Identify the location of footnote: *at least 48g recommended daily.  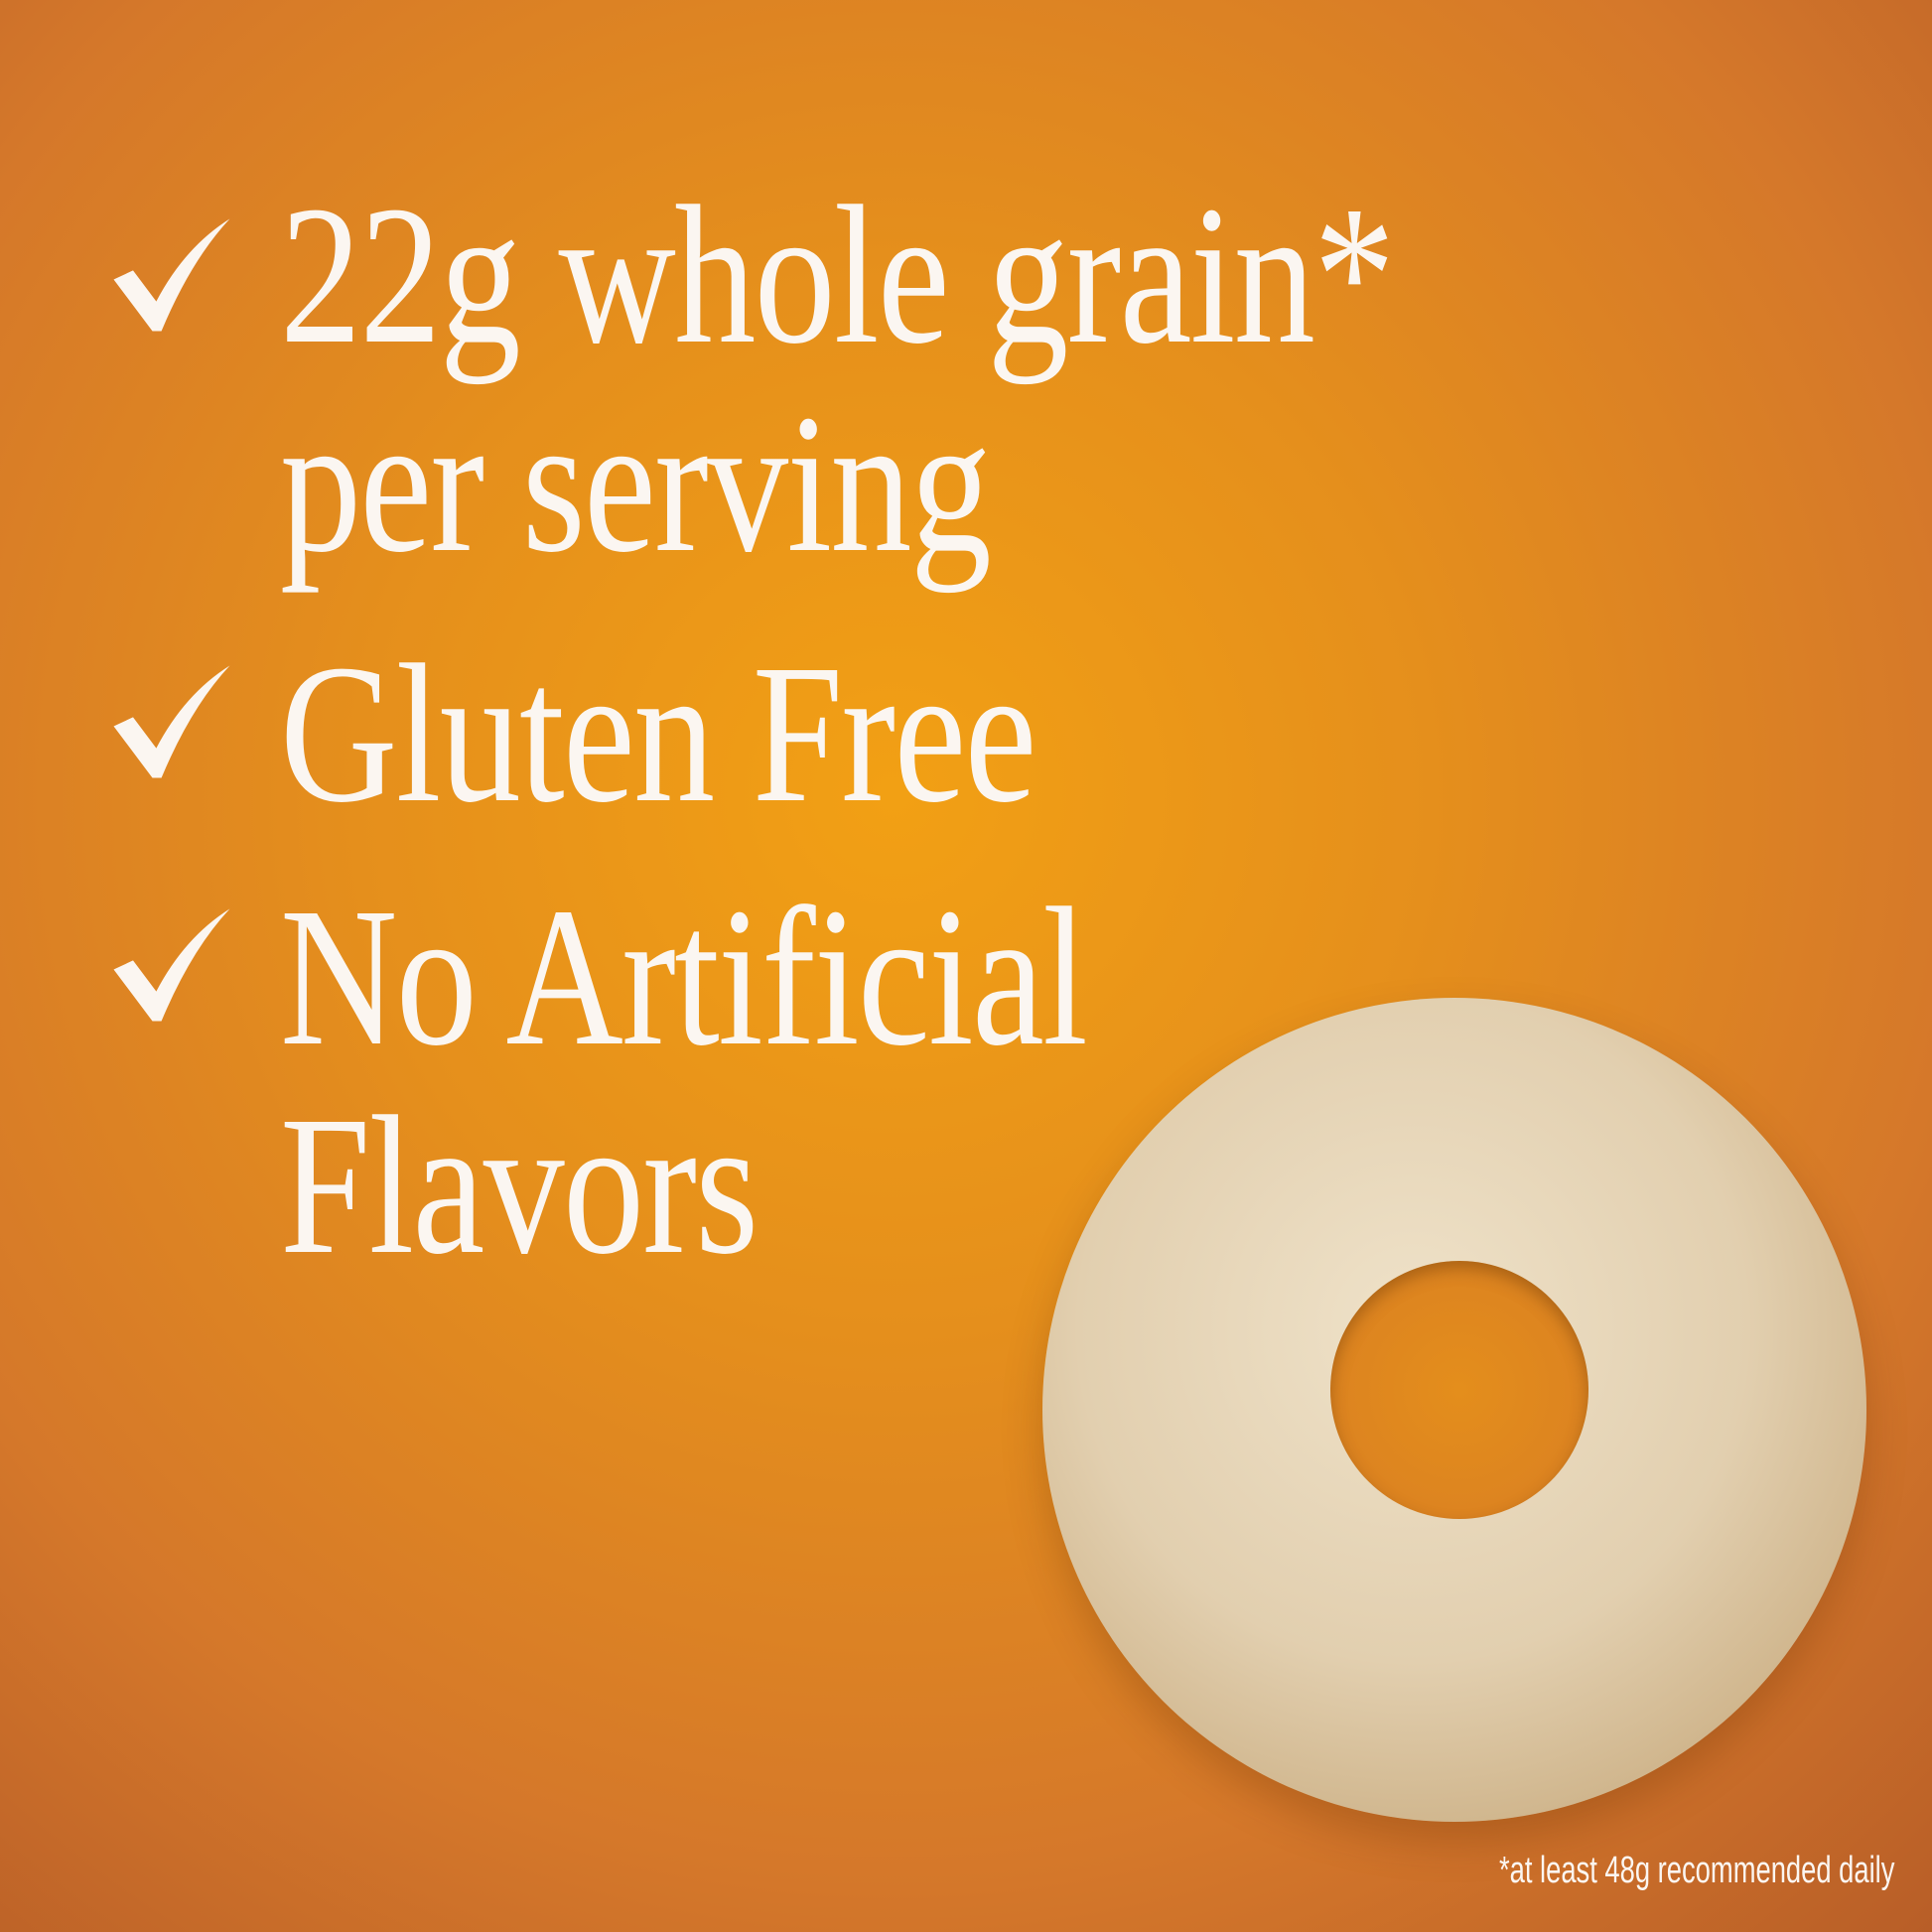
(1696, 1871).